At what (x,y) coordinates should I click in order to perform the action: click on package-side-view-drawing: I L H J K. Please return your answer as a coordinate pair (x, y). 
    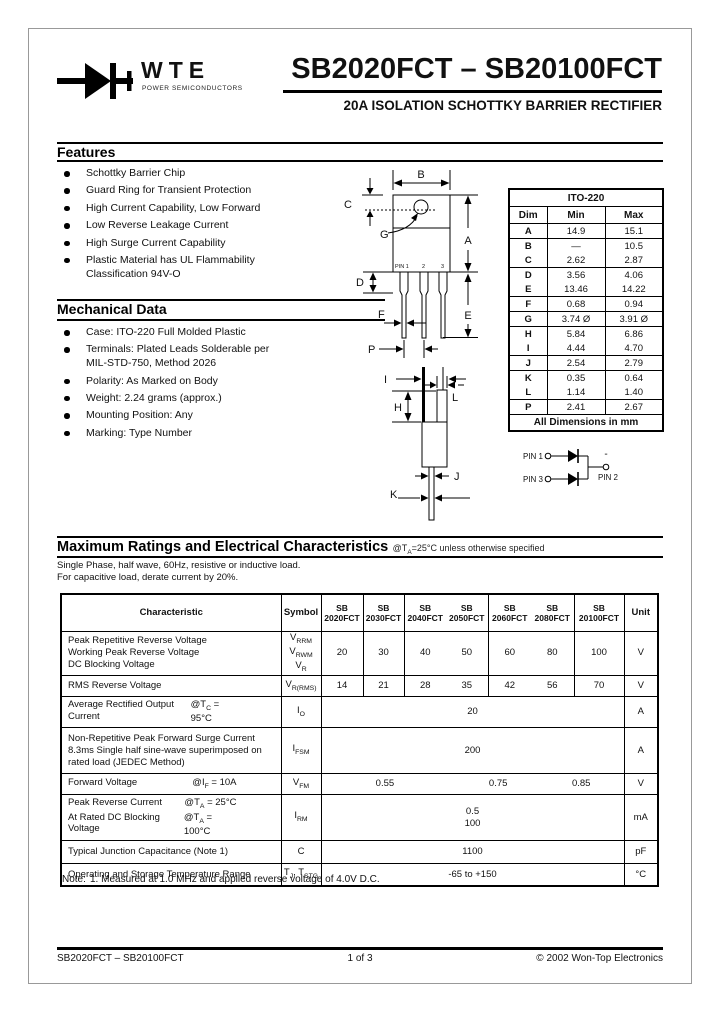
    Looking at the image, I should click on (427, 444).